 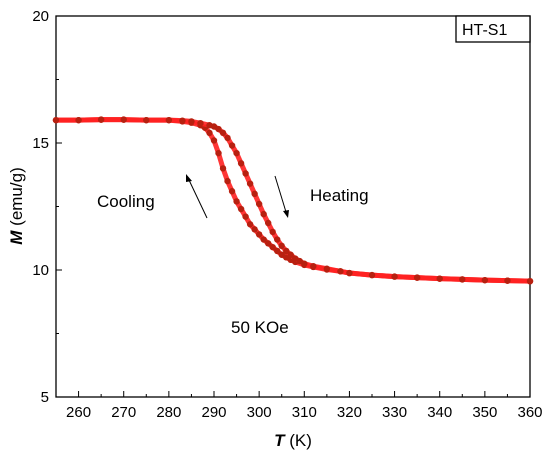 What do you see at coordinates (213, 412) in the screenshot?
I see `x-tick-label: 290` at bounding box center [213, 412].